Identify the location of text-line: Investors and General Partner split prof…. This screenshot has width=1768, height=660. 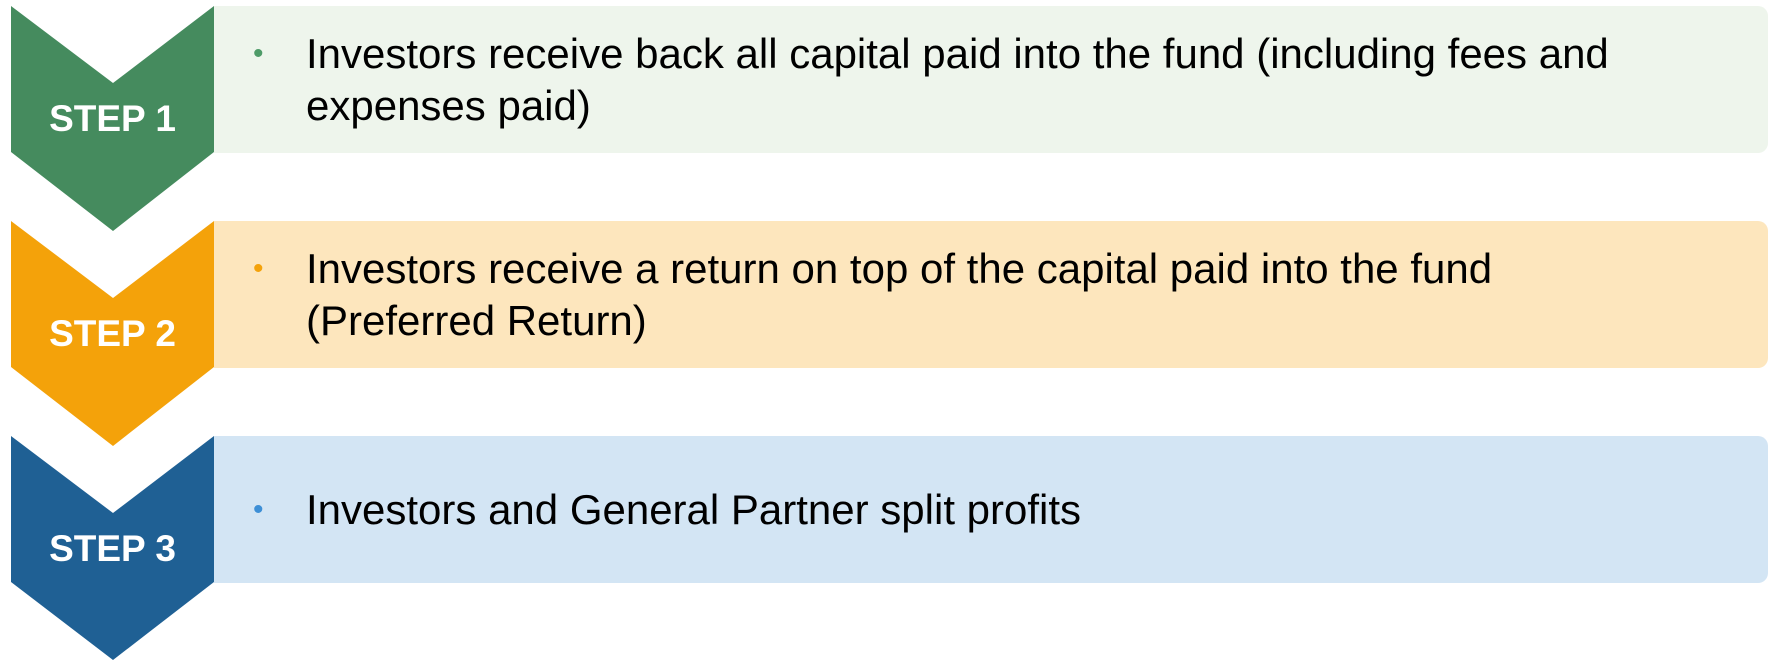
(694, 509).